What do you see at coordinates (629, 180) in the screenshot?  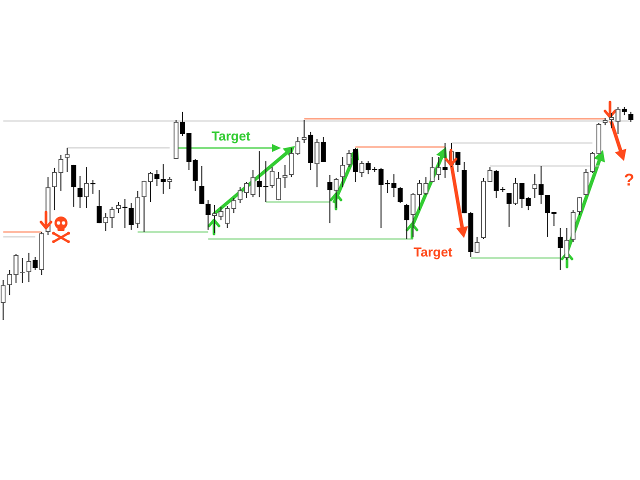 I see `annotation: ?` at bounding box center [629, 180].